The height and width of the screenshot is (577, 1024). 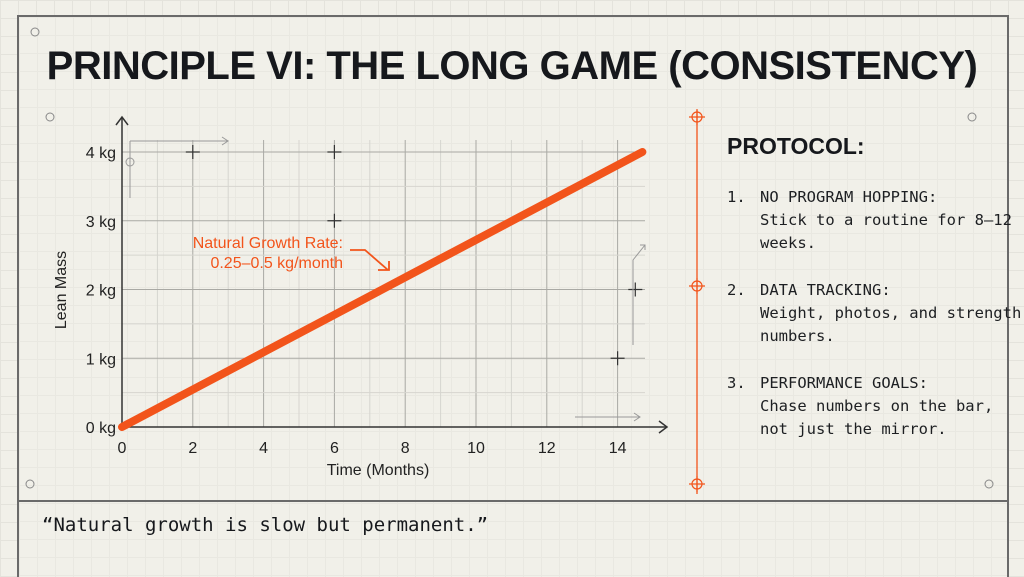 What do you see at coordinates (825, 290) in the screenshot?
I see `item-heading: DATA TRACKING:` at bounding box center [825, 290].